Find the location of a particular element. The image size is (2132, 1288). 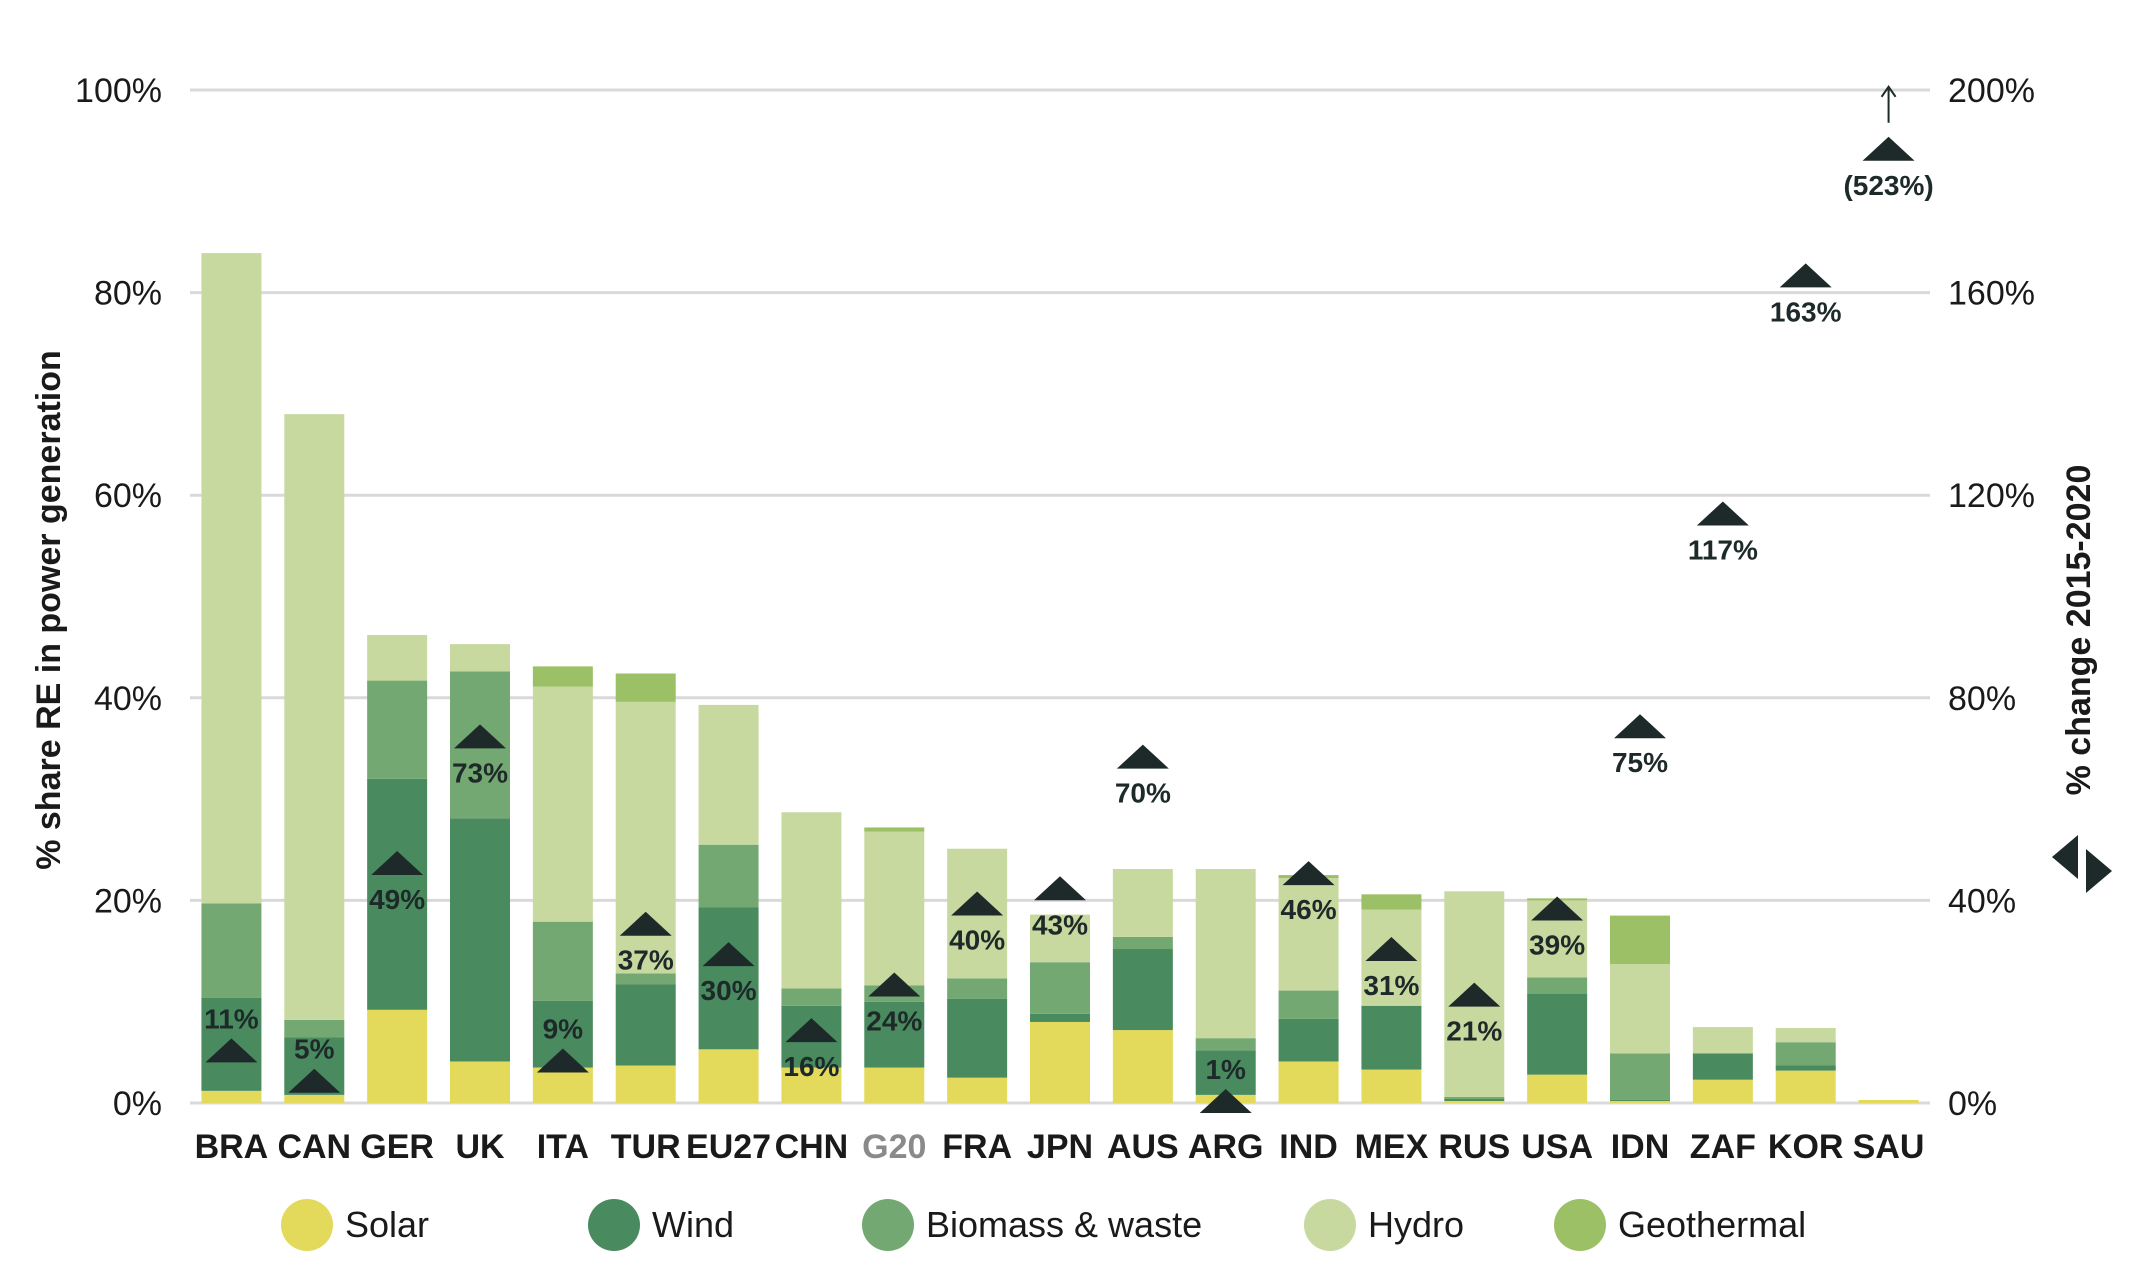

category-label-eu27: EU27 is located at coordinates (728, 1147).